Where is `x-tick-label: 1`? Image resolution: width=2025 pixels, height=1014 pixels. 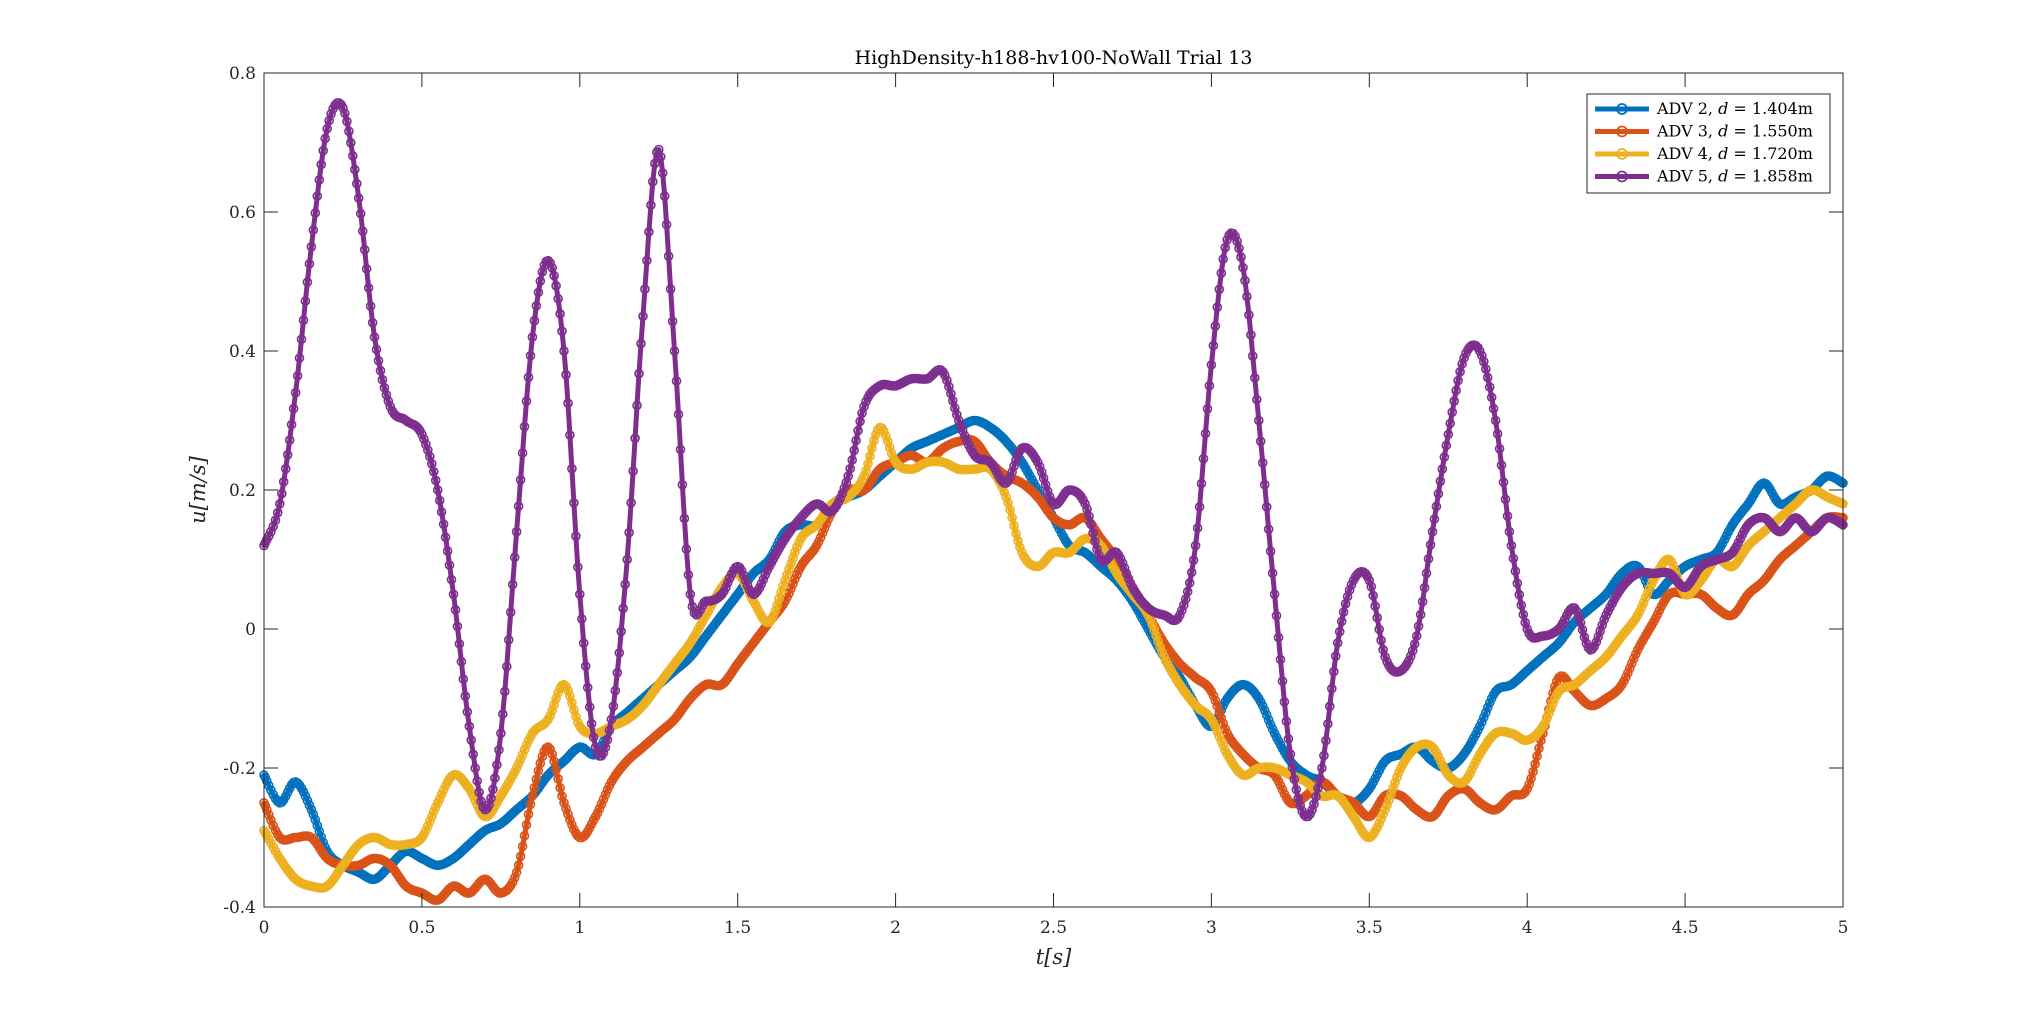 x-tick-label: 1 is located at coordinates (579, 928).